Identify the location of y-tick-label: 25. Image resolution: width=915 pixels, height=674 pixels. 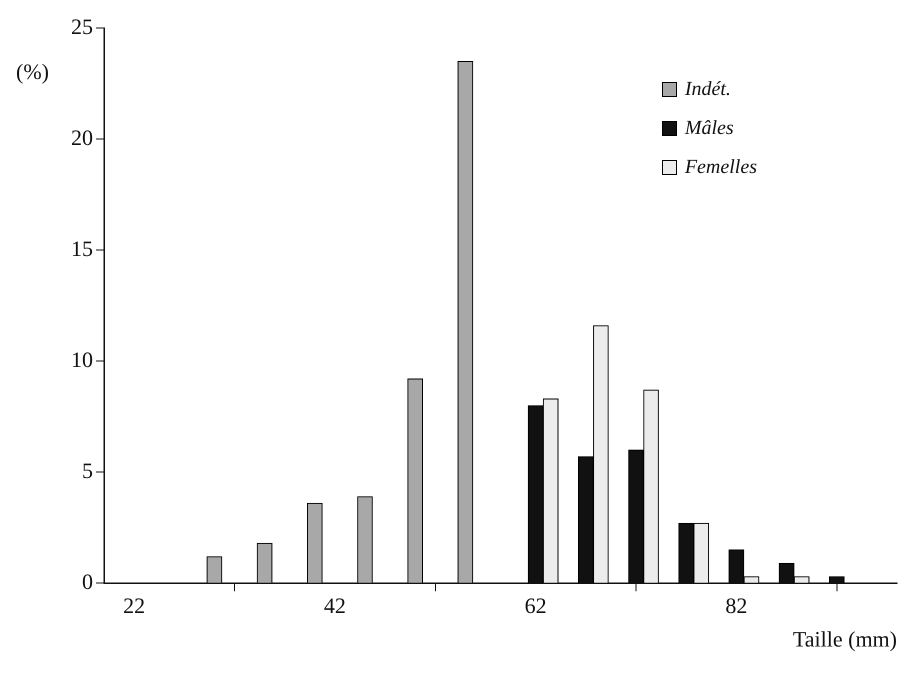
(82, 26).